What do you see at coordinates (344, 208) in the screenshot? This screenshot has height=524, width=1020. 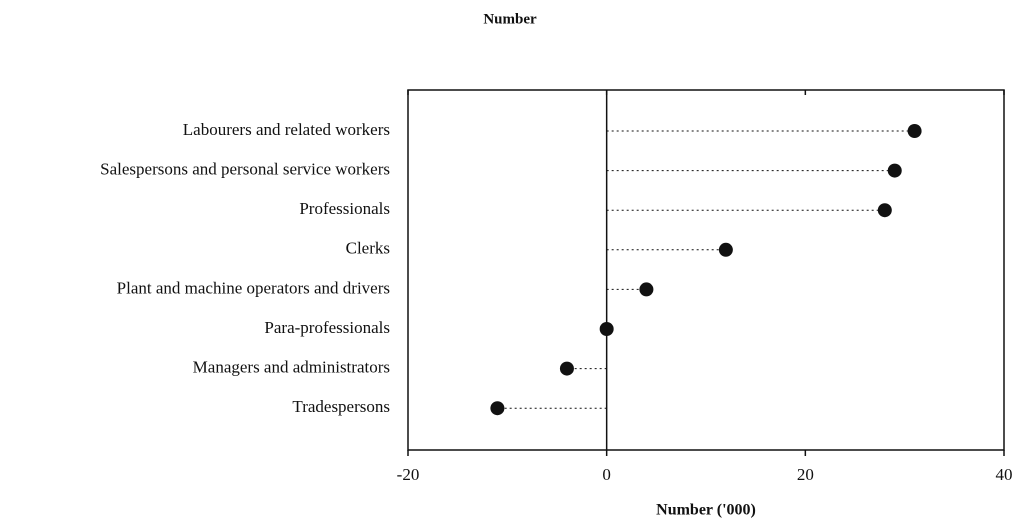 I see `y-tick-label: Professionals` at bounding box center [344, 208].